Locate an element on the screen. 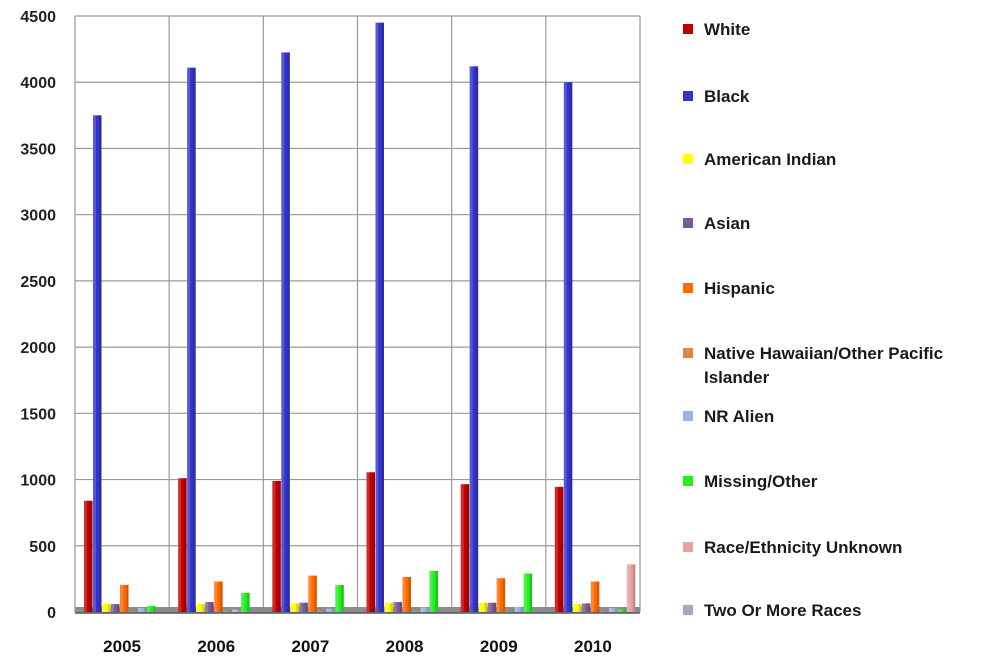 The height and width of the screenshot is (661, 982). x-axis-labels: 2005 2006 2007 2008 2009 2010 is located at coordinates (357, 646).